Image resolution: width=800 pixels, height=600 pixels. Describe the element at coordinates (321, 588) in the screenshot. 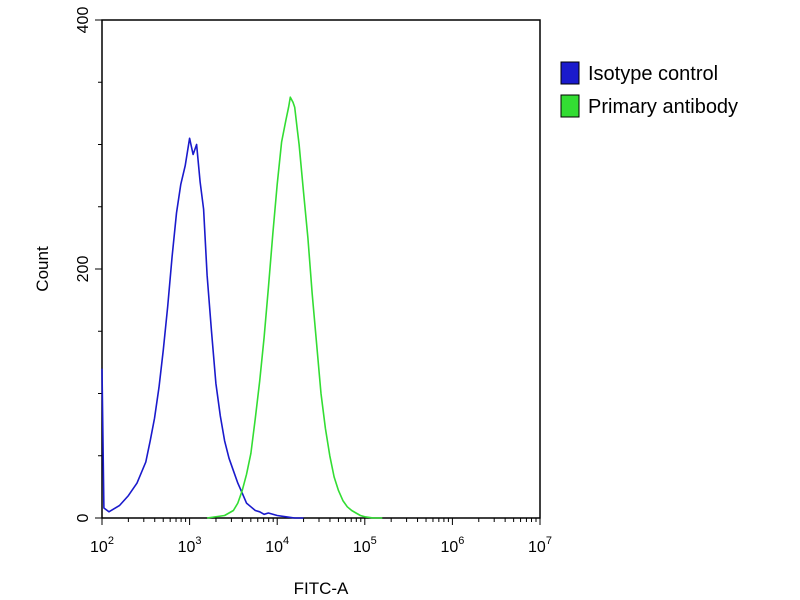

I see `x-axis-title: FITC-A` at that location.